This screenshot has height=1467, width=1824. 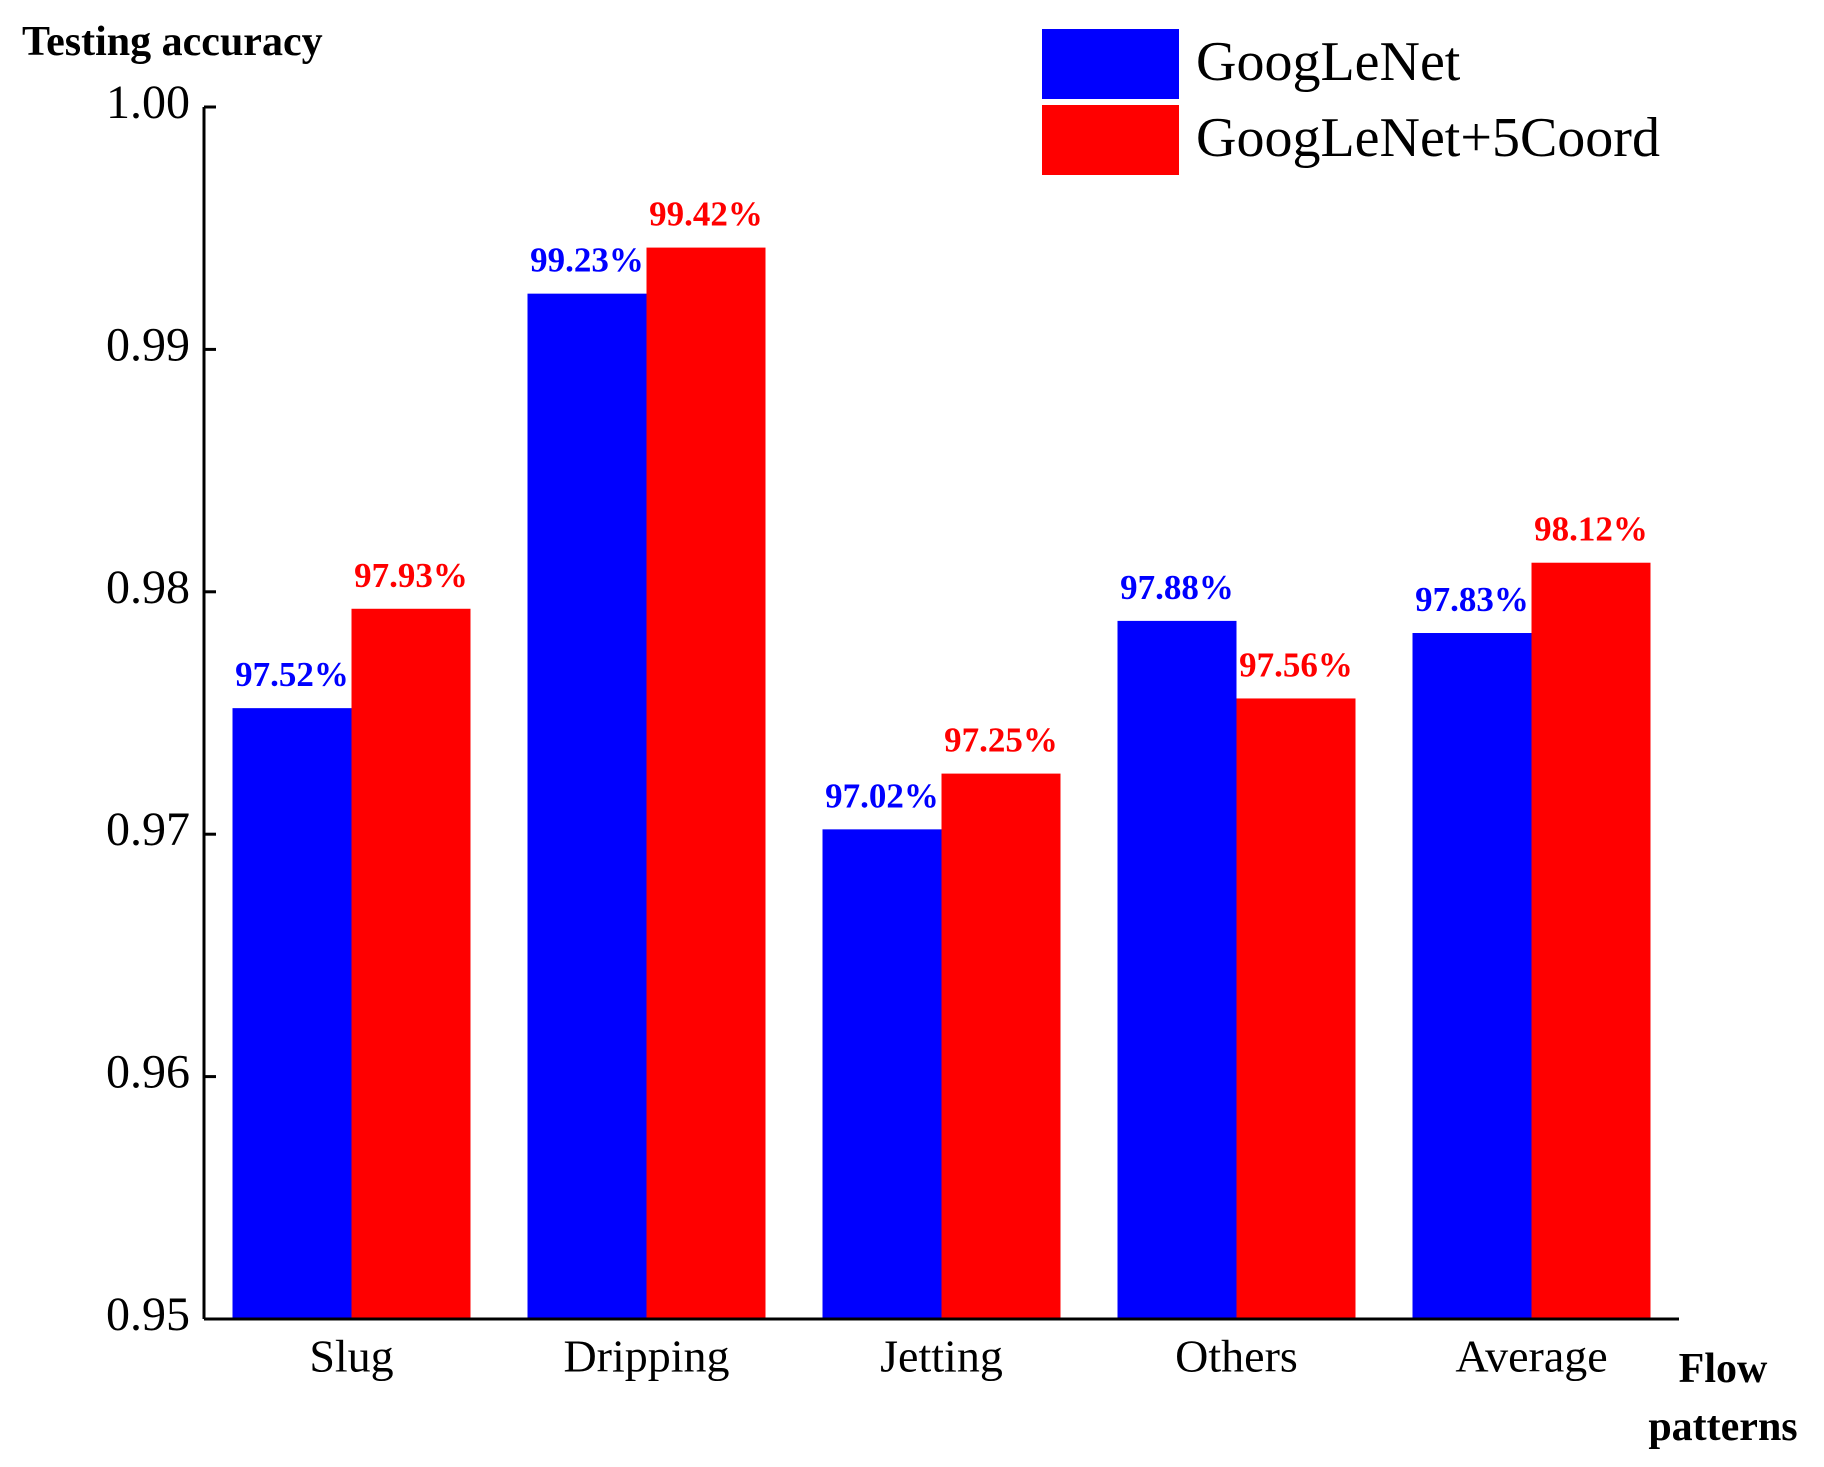 What do you see at coordinates (1723, 1398) in the screenshot?
I see `x-axis-title: Flow patterns` at bounding box center [1723, 1398].